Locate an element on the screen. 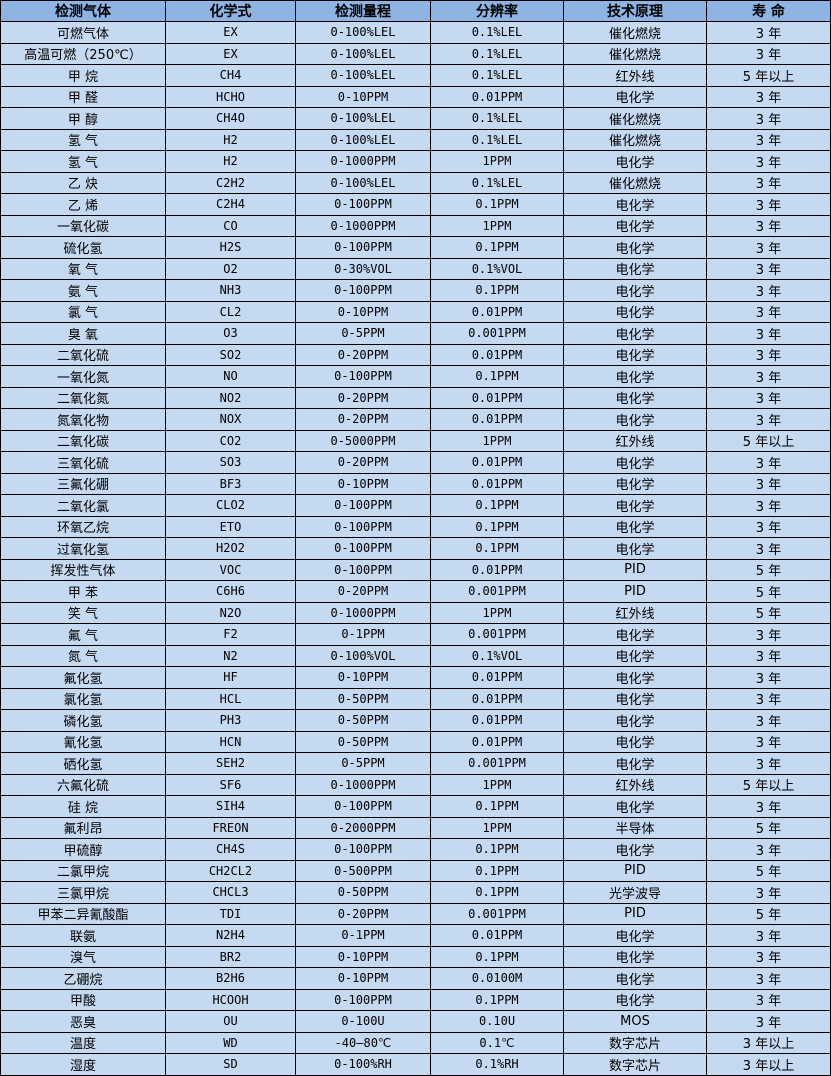 This screenshot has width=831, height=1076. table-row: 一氧化碳 CO 0-1000PPM 1PPM 电化学 3 年 is located at coordinates (415, 225).